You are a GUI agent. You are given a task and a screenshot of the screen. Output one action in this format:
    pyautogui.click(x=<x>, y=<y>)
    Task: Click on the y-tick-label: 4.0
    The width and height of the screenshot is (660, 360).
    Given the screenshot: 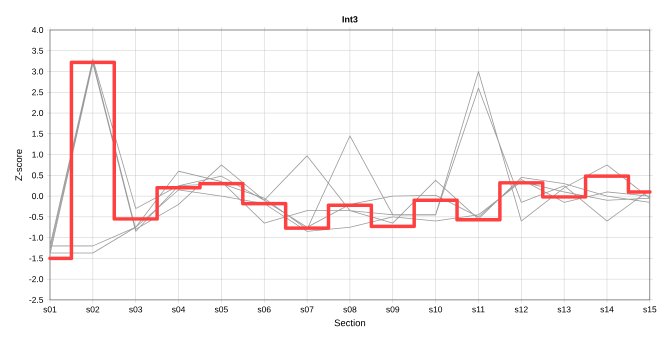 What is the action you would take?
    pyautogui.click(x=38, y=30)
    